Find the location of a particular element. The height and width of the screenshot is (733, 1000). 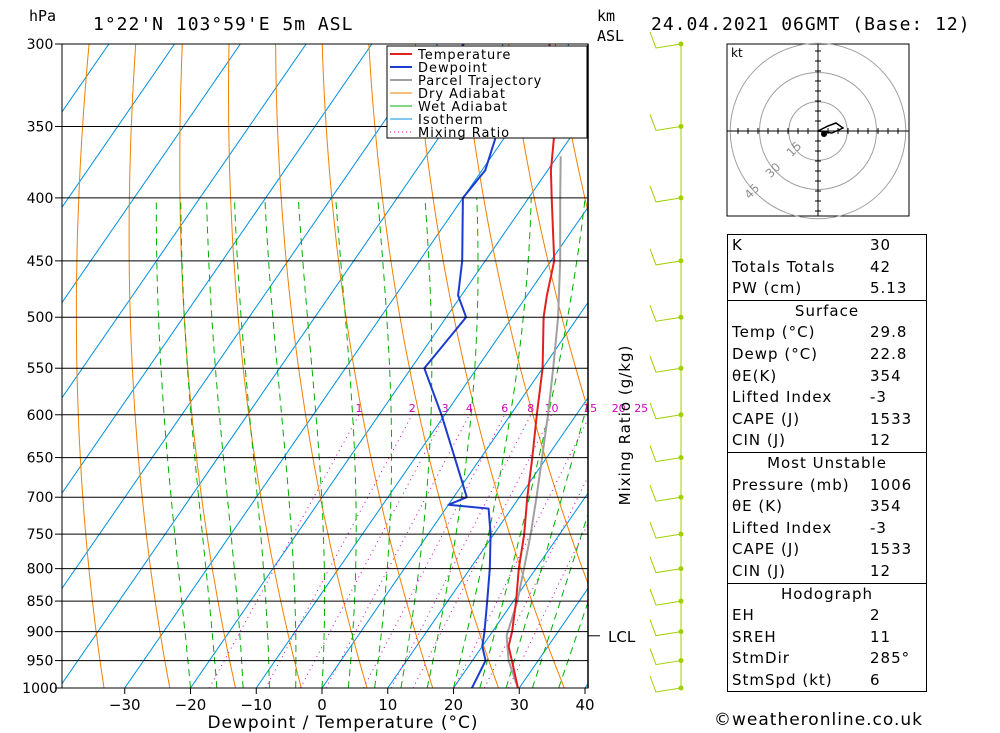

pw-row: PW (cm) 5.13 is located at coordinates (820, 288).